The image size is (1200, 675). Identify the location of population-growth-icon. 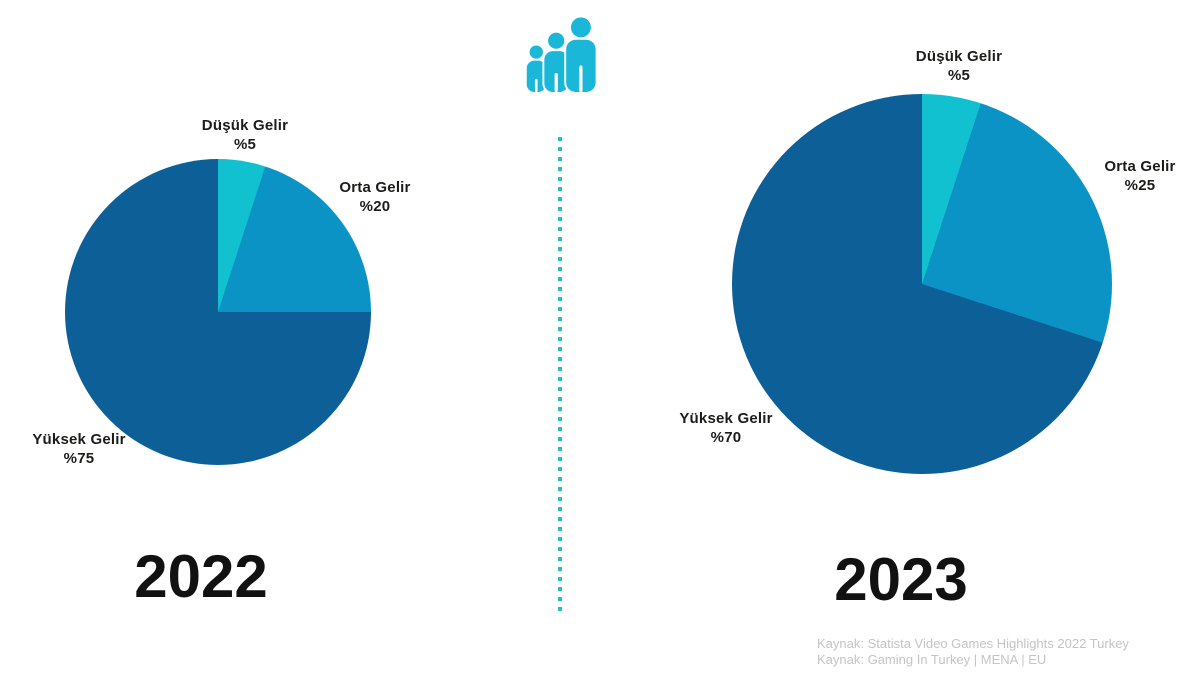
(561, 54).